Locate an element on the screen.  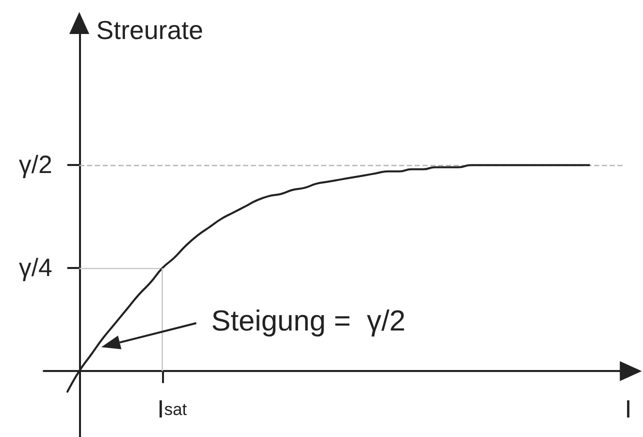
annotation: Steigung = γ/2 is located at coordinates (308, 322).